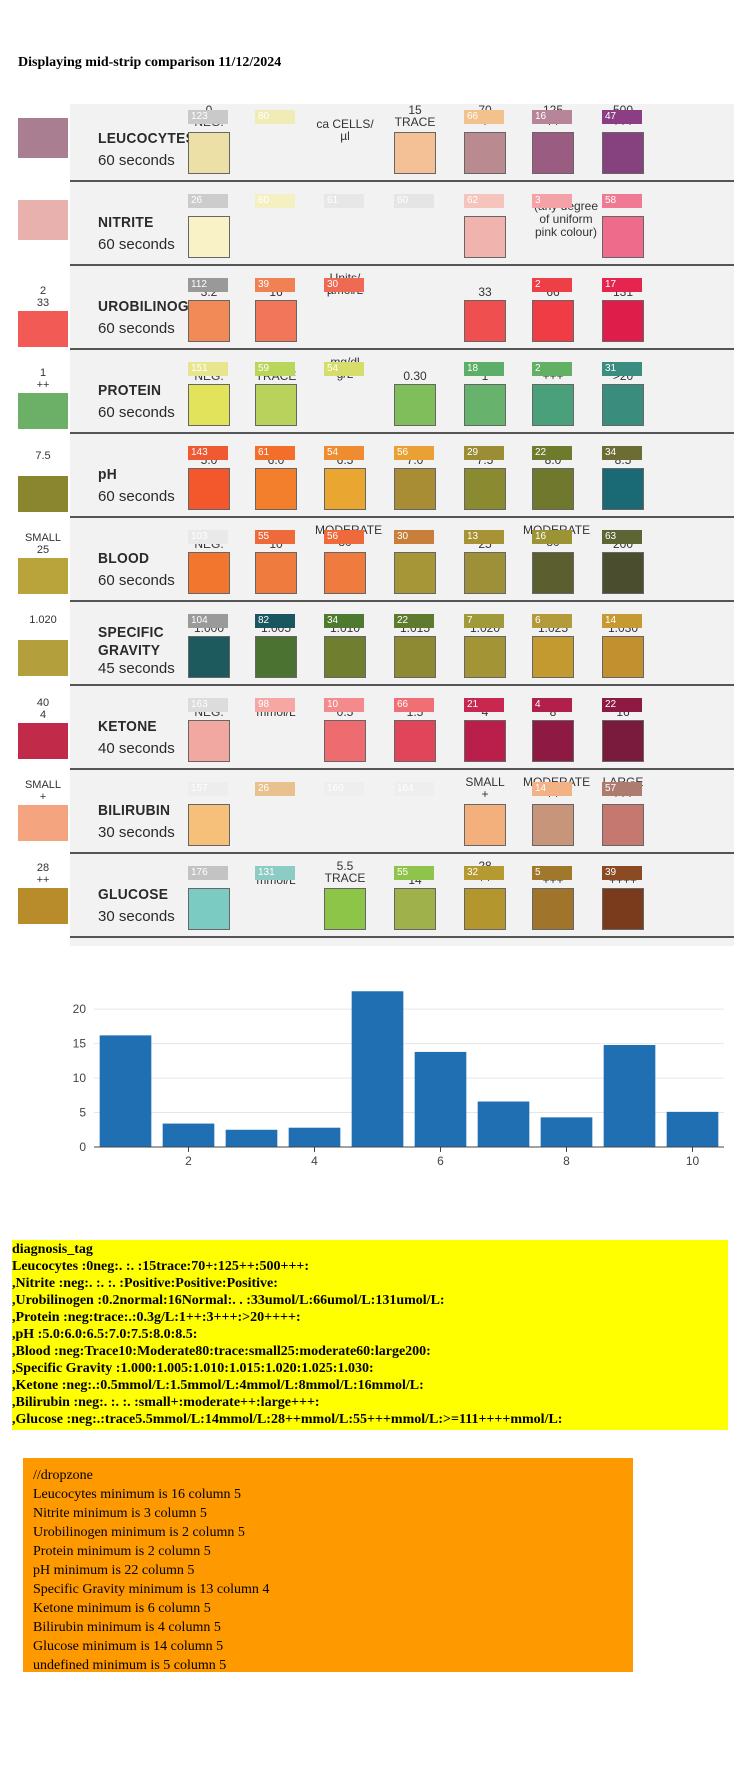  What do you see at coordinates (80, 1078) in the screenshot?
I see `y-tick-label: 10` at bounding box center [80, 1078].